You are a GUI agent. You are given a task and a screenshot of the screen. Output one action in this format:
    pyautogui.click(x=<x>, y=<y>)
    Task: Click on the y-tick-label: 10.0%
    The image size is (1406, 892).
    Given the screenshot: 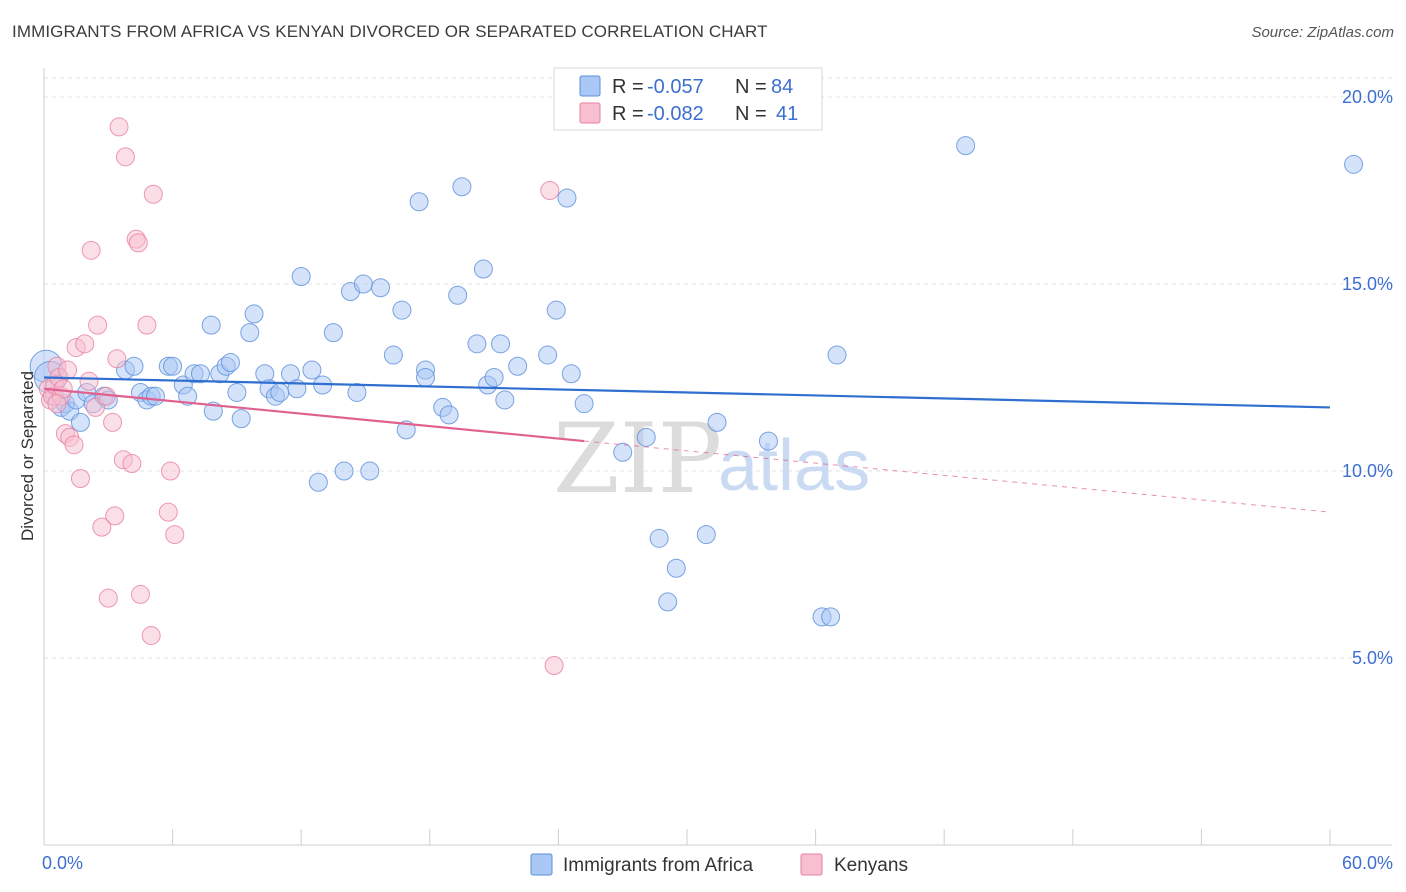 What is the action you would take?
    pyautogui.click(x=1367, y=471)
    